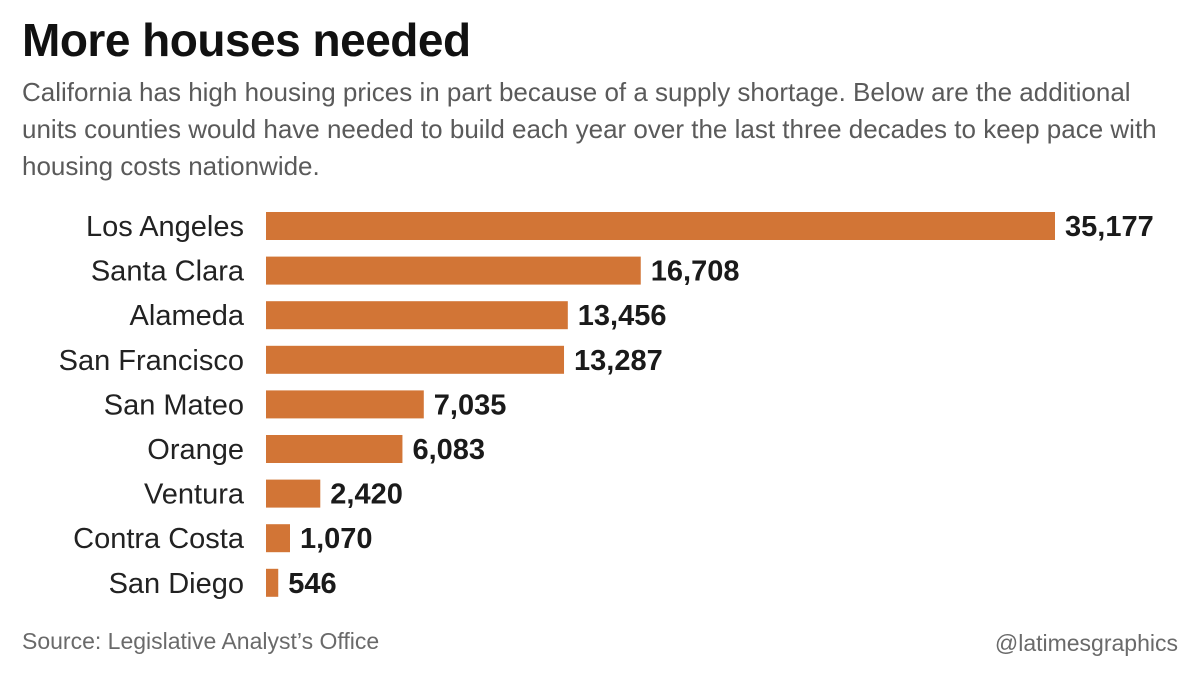 The image size is (1200, 674). Describe the element at coordinates (366, 495) in the screenshot. I see `value-label: 2,420` at that location.